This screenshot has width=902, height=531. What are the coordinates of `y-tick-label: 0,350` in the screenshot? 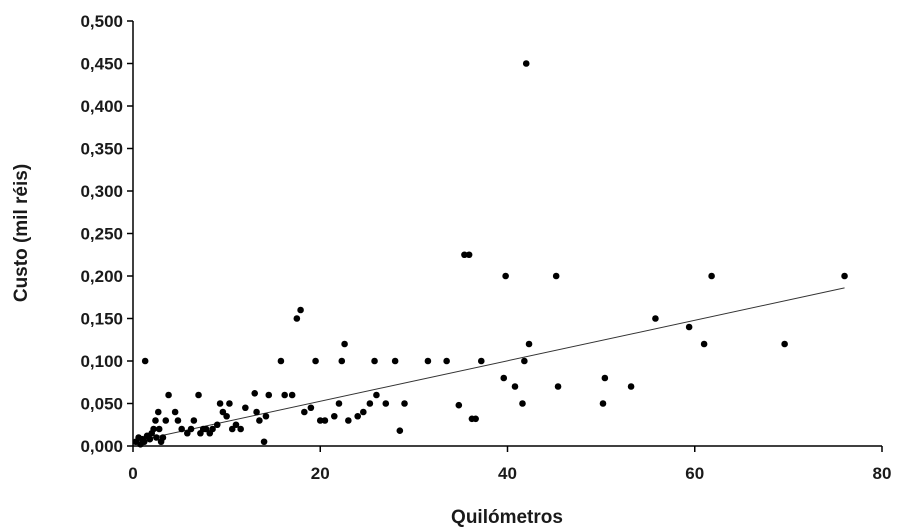 It's located at (101, 149).